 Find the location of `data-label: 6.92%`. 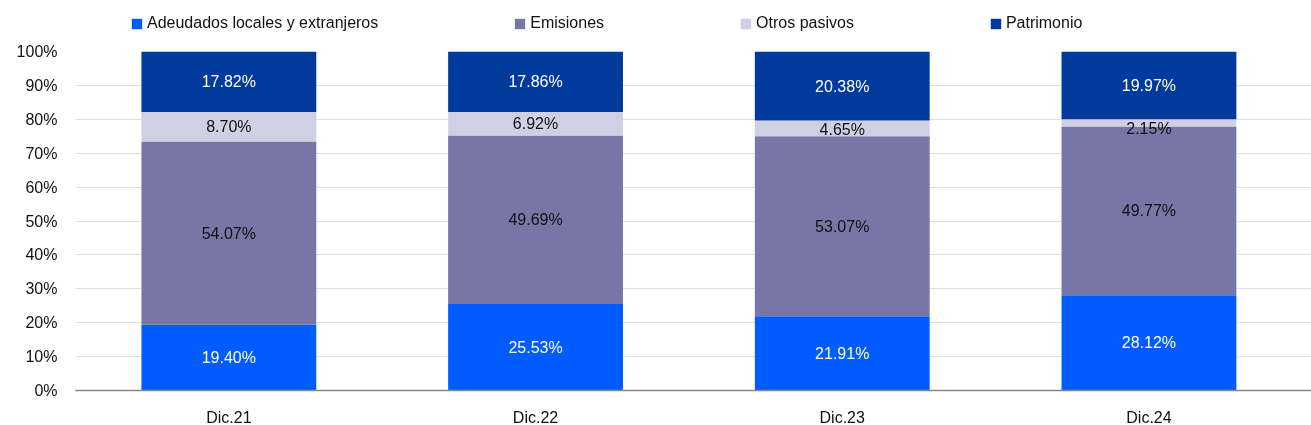

data-label: 6.92% is located at coordinates (535, 124).